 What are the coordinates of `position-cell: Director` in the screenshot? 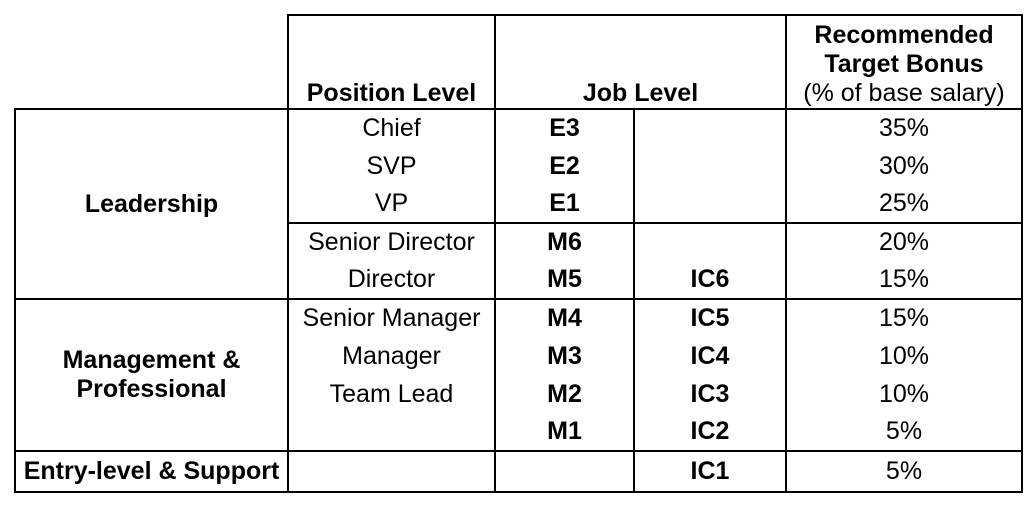 It's located at (391, 280).